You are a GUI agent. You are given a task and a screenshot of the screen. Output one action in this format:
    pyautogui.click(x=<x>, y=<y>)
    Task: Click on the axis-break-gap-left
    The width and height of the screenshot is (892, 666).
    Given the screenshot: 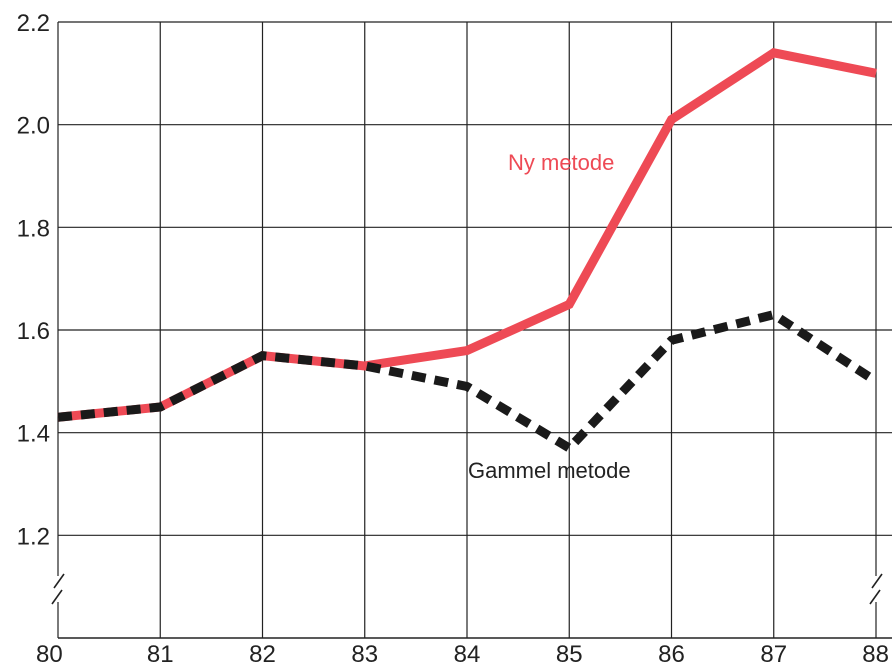 What is the action you would take?
    pyautogui.click(x=58, y=589)
    